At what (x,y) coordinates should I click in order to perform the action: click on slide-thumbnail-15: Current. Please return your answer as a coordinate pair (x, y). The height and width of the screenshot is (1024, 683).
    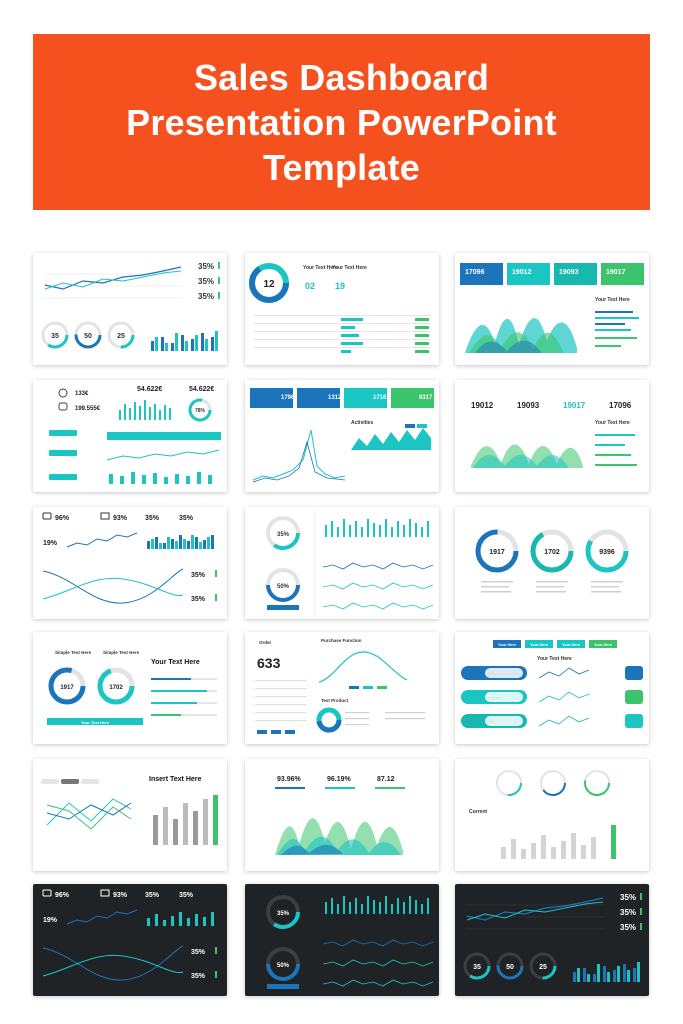
    Looking at the image, I should click on (552, 815).